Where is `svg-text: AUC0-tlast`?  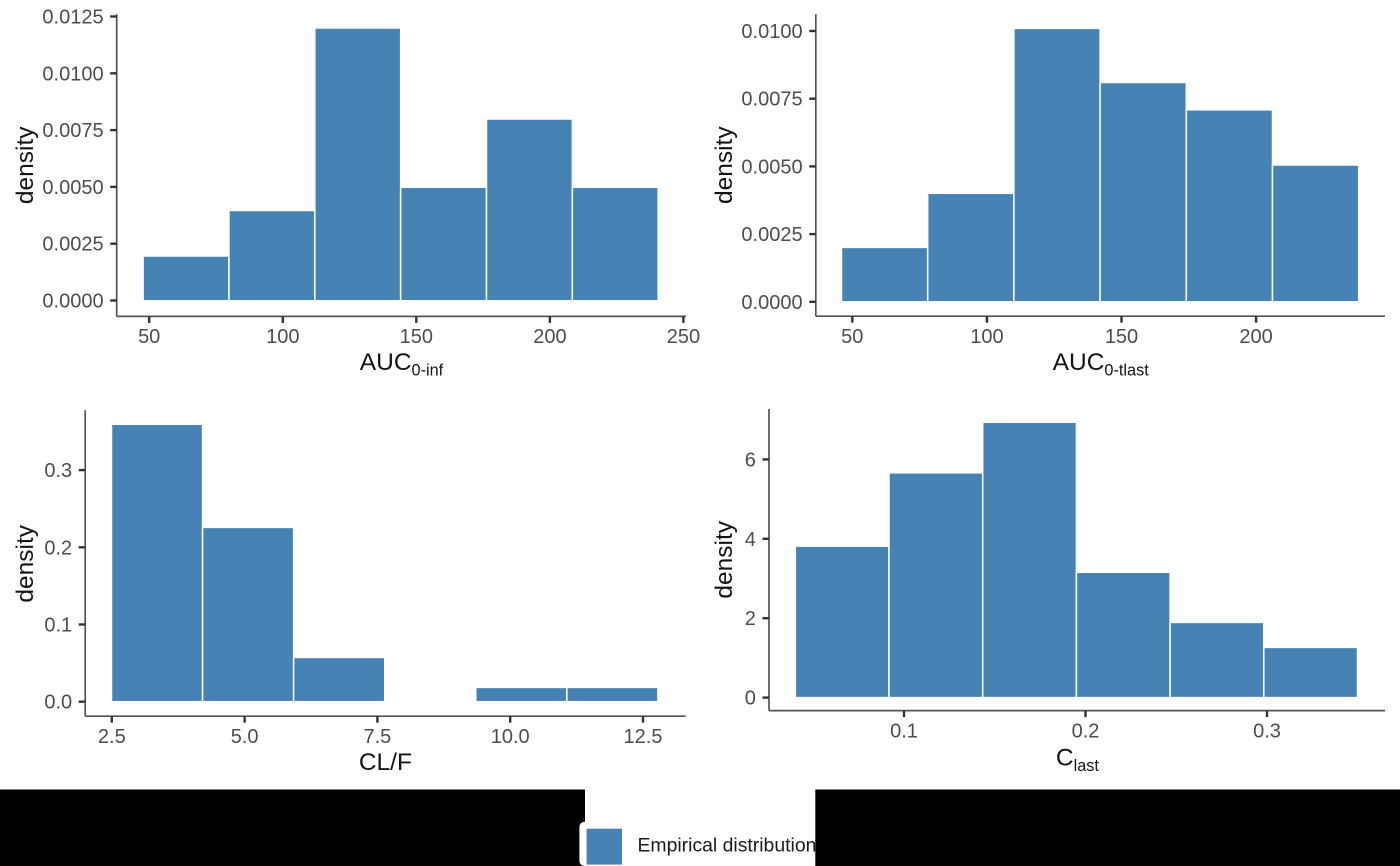
svg-text: AUC0-tlast is located at coordinates (1101, 364).